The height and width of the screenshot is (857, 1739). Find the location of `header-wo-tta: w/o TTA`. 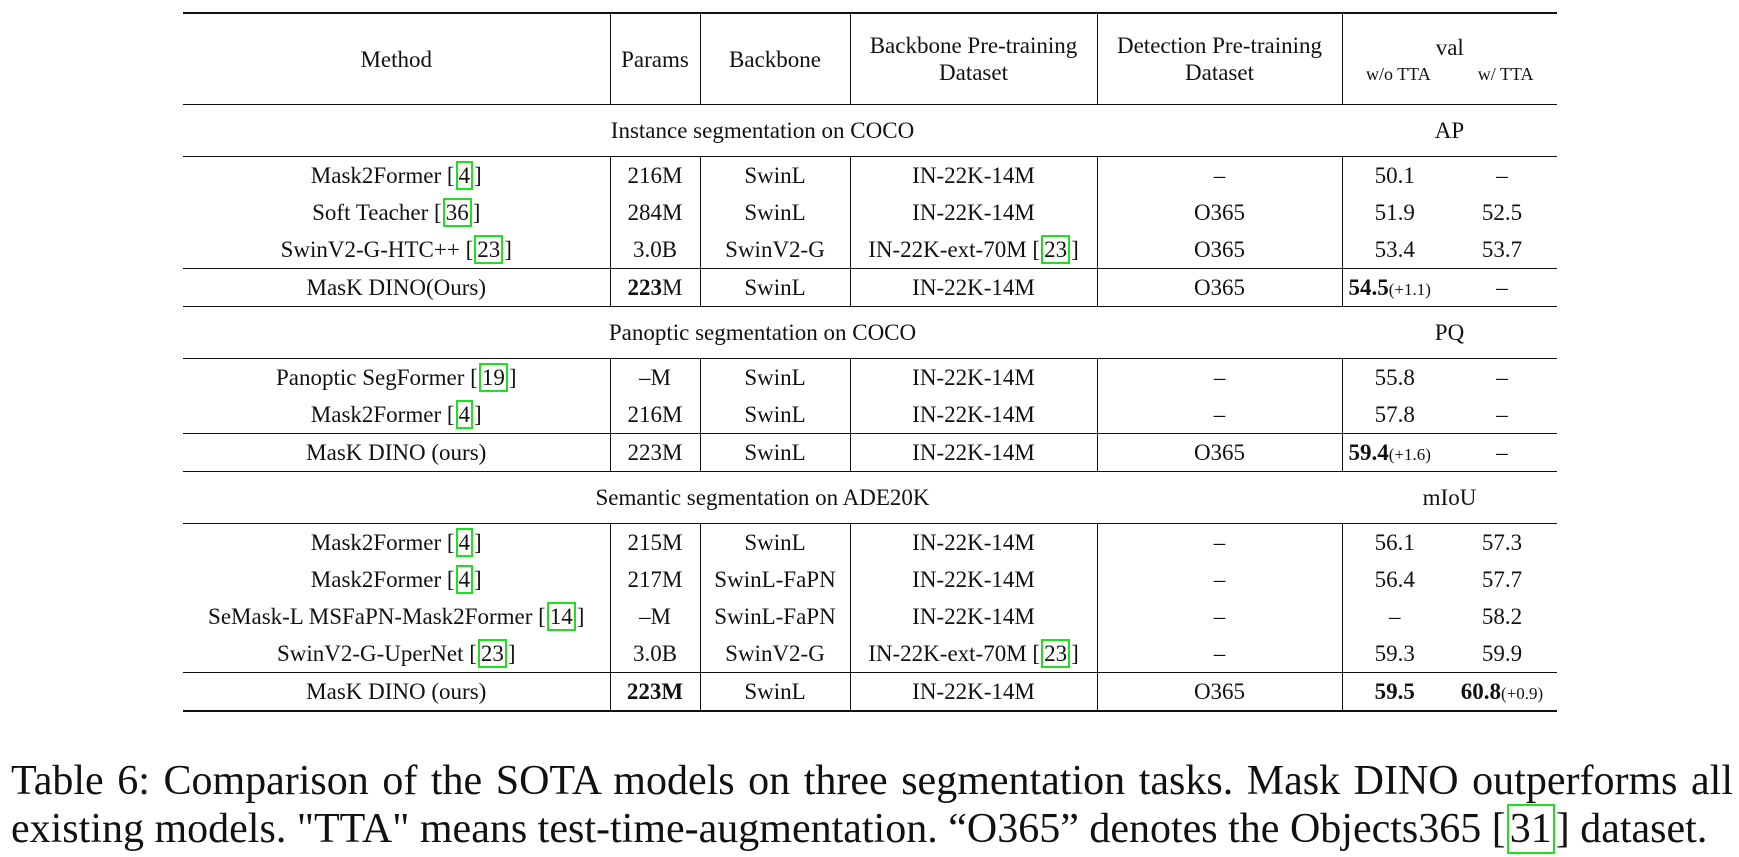

header-wo-tta: w/o TTA is located at coordinates (1398, 73).